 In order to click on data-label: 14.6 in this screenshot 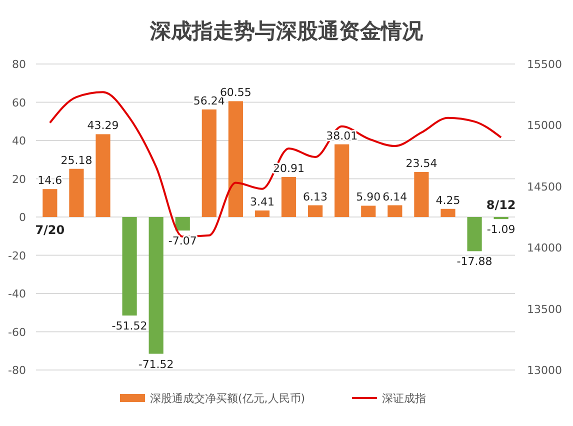, I will do `click(50, 181)`.